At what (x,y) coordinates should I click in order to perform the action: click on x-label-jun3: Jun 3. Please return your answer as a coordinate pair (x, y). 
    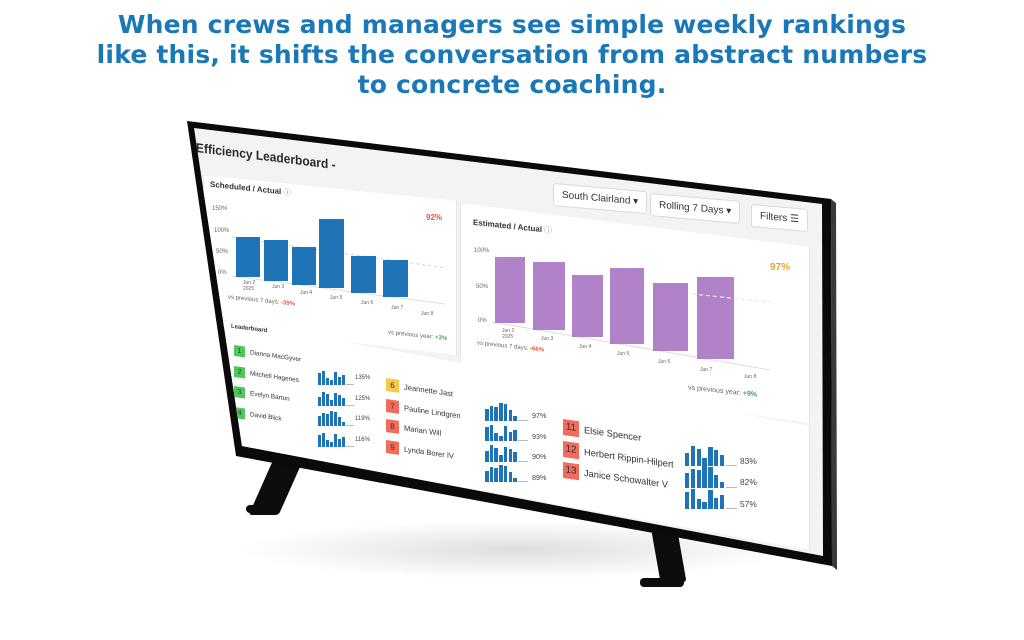
    Looking at the image, I should click on (278, 287).